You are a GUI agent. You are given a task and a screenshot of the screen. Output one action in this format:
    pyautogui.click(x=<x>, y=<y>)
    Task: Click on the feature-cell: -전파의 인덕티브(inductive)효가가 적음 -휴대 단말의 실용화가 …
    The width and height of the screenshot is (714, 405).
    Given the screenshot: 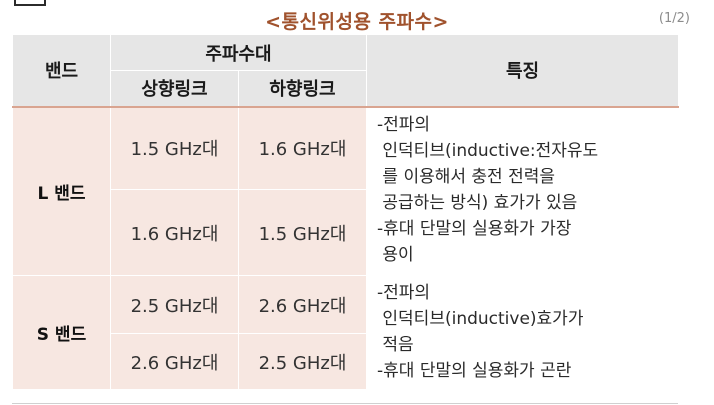 What is the action you would take?
    pyautogui.click(x=522, y=332)
    